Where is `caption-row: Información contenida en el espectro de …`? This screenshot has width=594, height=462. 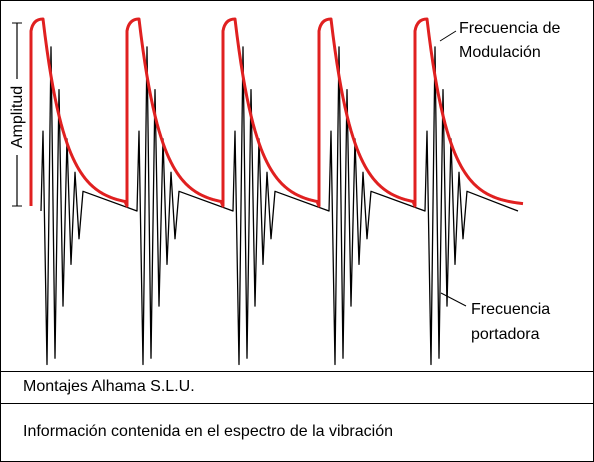
caption-row: Información contenida en el espectro de … is located at coordinates (297, 432).